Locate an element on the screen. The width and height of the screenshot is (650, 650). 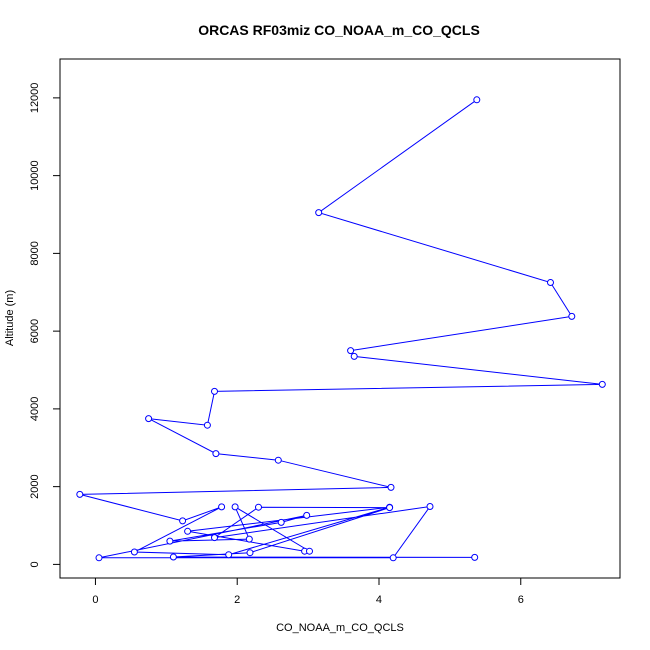
x-tick-label: 6 is located at coordinates (521, 600).